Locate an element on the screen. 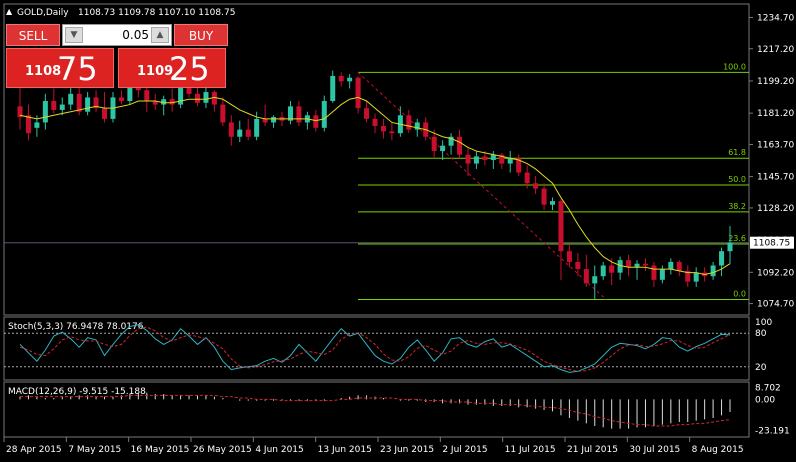 Image resolution: width=796 pixels, height=462 pixels. current-price-label: 1108.75 is located at coordinates (771, 244).